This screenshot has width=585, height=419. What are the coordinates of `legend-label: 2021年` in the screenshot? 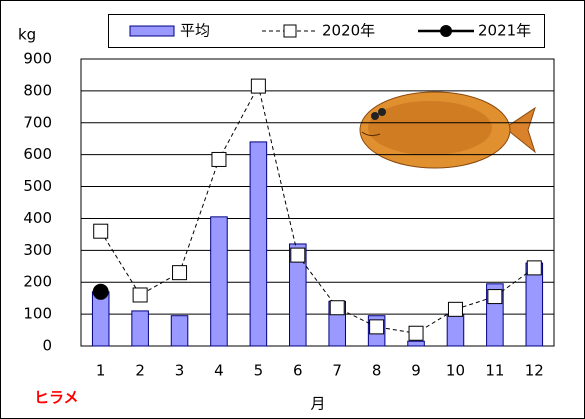 It's located at (504, 31).